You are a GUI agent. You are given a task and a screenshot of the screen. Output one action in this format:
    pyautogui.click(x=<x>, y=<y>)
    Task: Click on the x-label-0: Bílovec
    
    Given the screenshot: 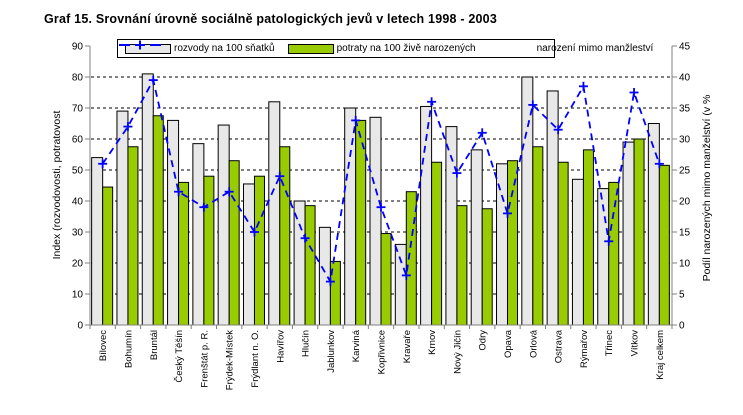 What is the action you would take?
    pyautogui.click(x=103, y=345)
    